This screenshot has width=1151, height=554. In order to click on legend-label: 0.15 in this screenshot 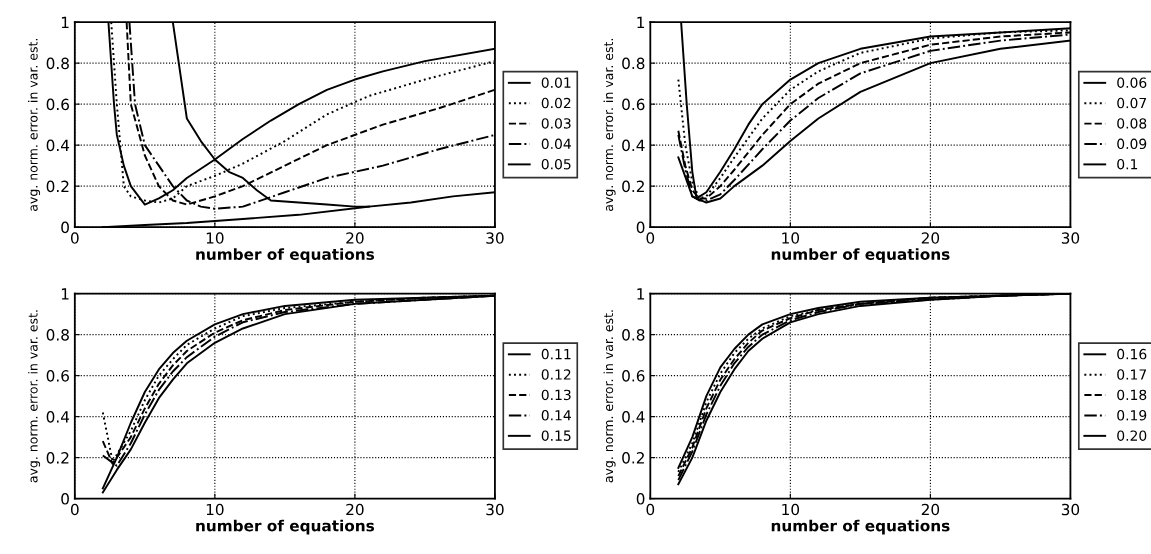, I will do `click(556, 435)`.